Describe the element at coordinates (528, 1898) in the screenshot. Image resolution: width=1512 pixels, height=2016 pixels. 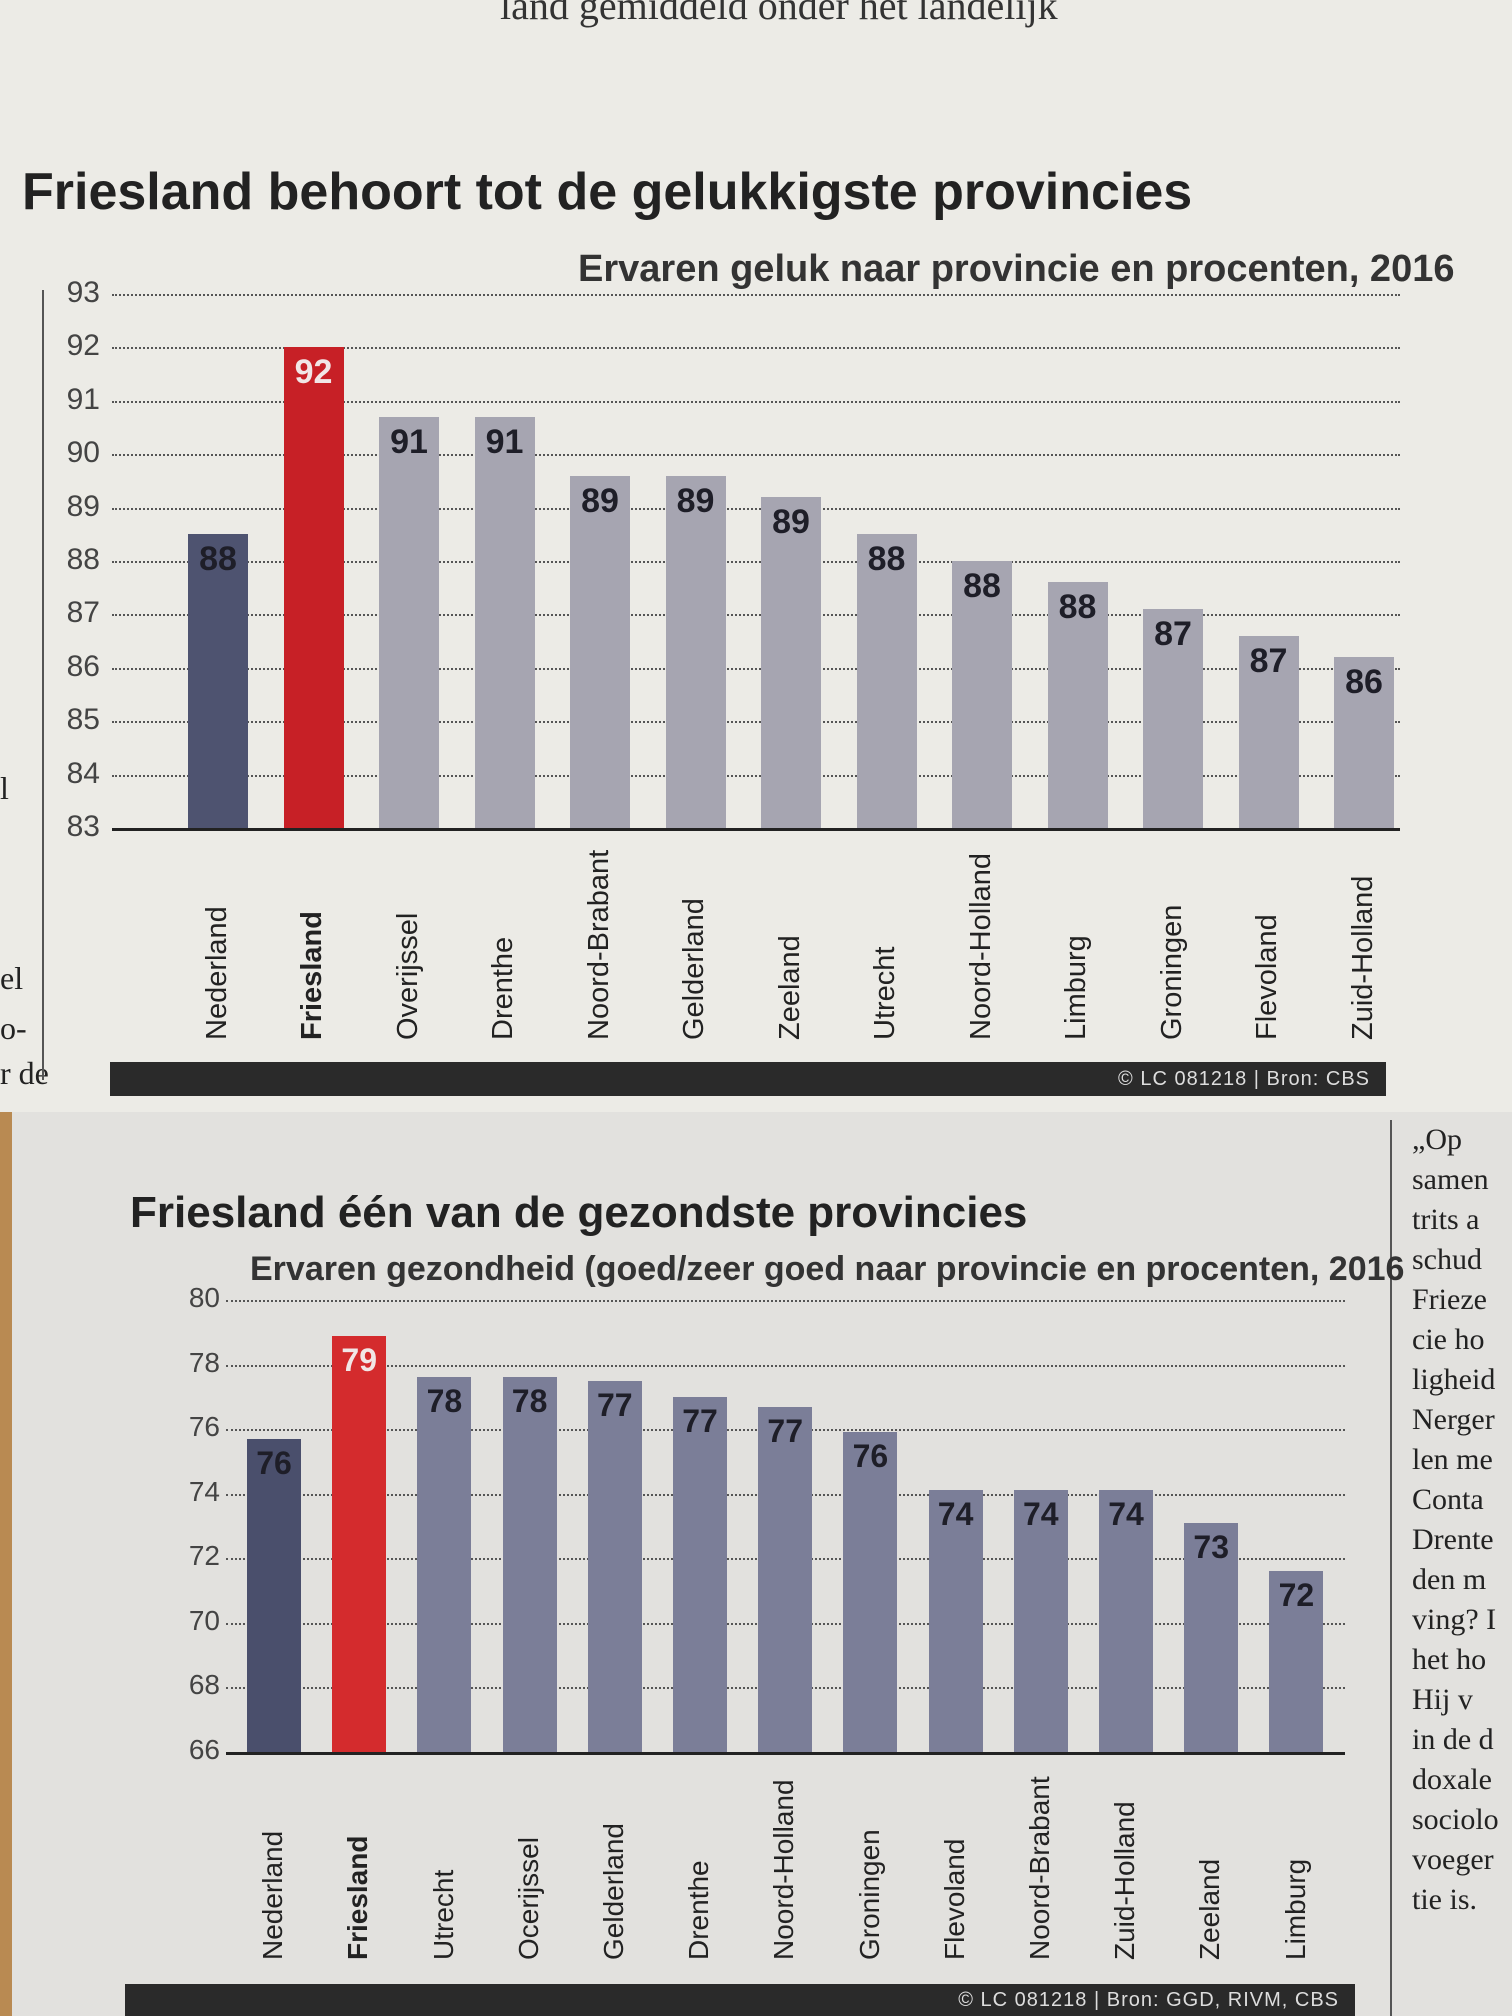
I see `x-tick-label: Ocerijssel` at that location.